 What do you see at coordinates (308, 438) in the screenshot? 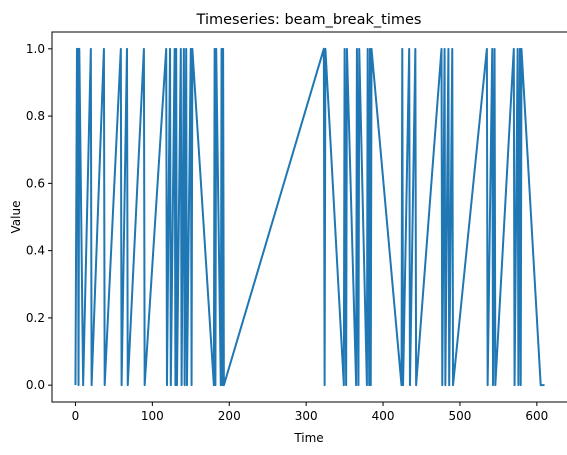
I see `x-axis-label: Time` at bounding box center [308, 438].